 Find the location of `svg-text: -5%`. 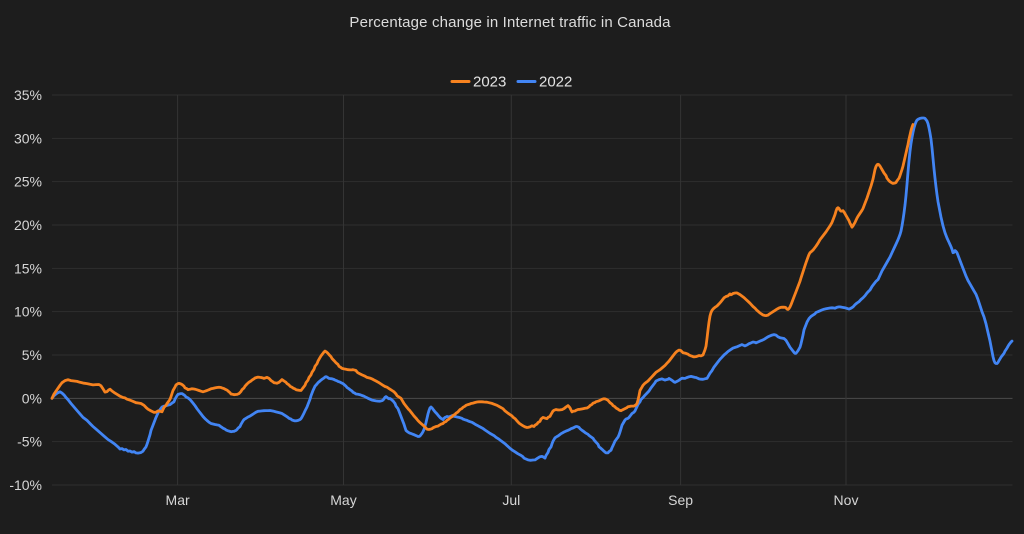

svg-text: -5% is located at coordinates (29, 442).